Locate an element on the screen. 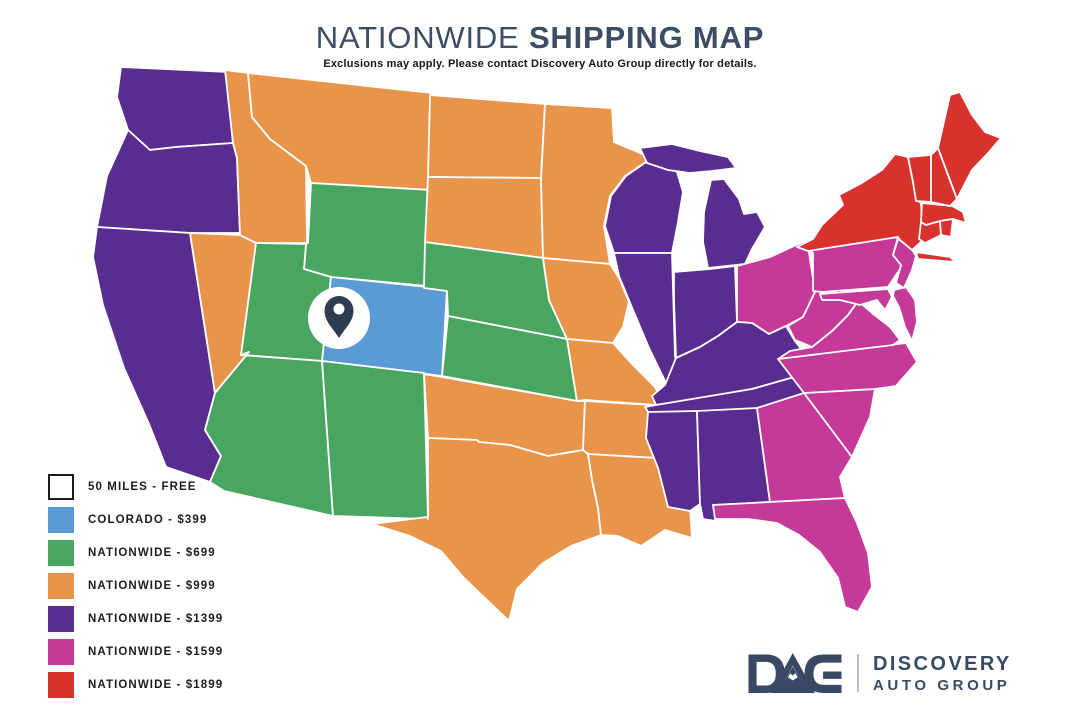  state-wy is located at coordinates (367, 234).